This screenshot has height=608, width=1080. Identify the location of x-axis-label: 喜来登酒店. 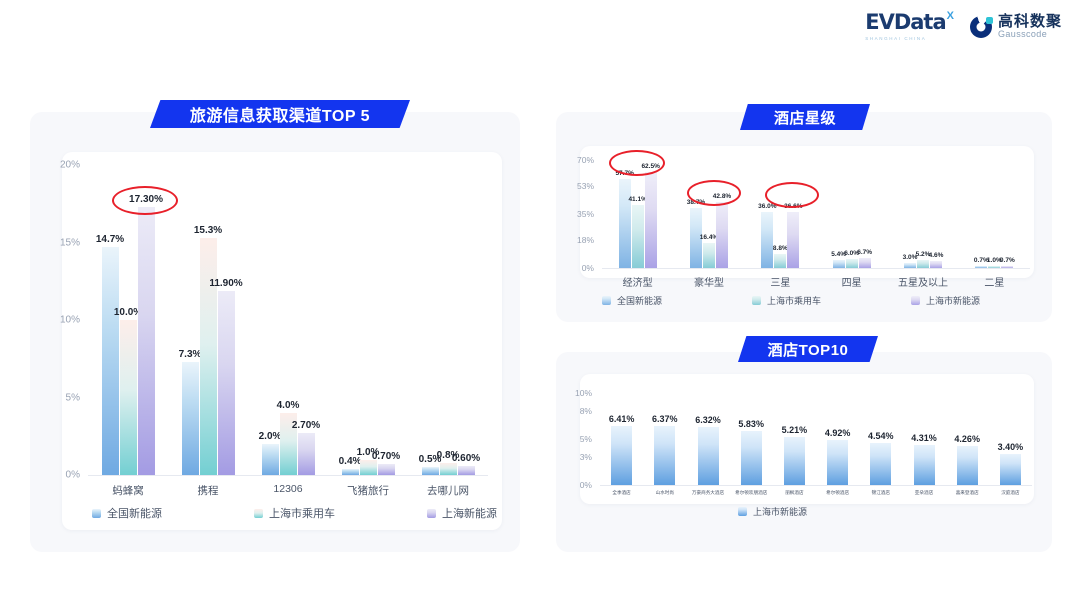
(967, 492).